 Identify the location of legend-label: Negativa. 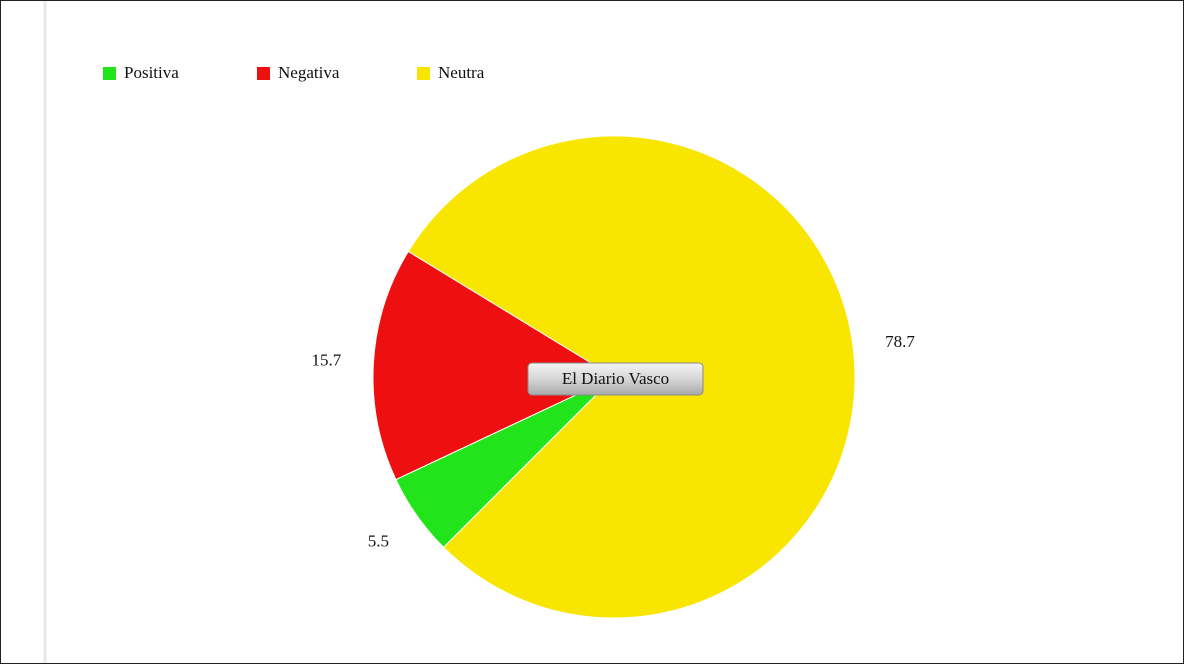
(309, 72).